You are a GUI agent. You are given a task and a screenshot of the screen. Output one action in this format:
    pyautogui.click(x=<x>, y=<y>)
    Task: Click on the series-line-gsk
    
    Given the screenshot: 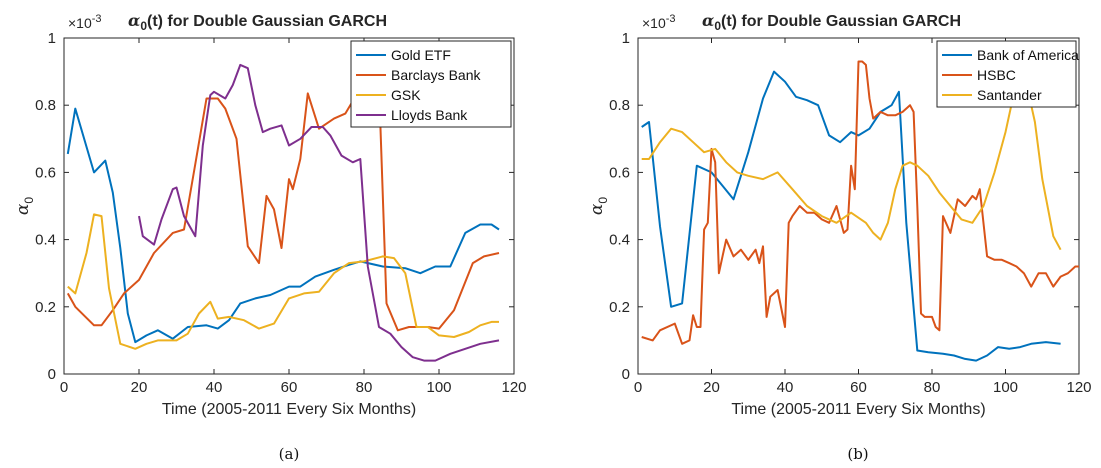 What is the action you would take?
    pyautogui.click(x=283, y=281)
    